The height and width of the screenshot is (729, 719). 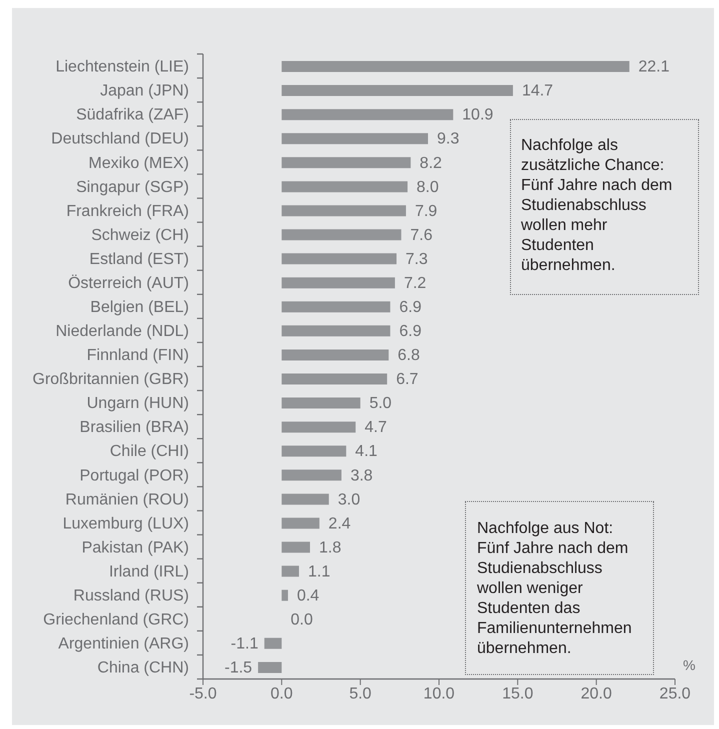 What do you see at coordinates (361, 475) in the screenshot?
I see `data-label: 3.8` at bounding box center [361, 475].